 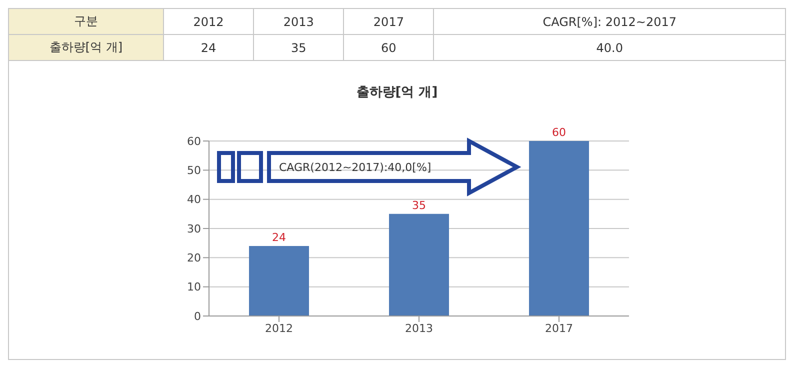 What do you see at coordinates (279, 237) in the screenshot?
I see `data-label: 24` at bounding box center [279, 237].